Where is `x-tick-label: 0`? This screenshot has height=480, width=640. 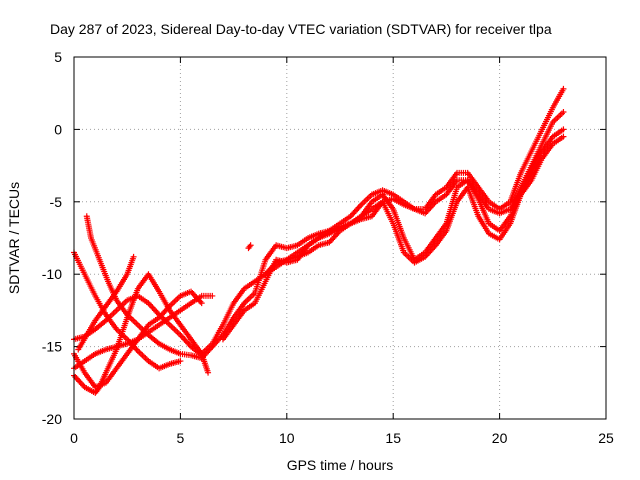 x-tick-label: 0 is located at coordinates (74, 438).